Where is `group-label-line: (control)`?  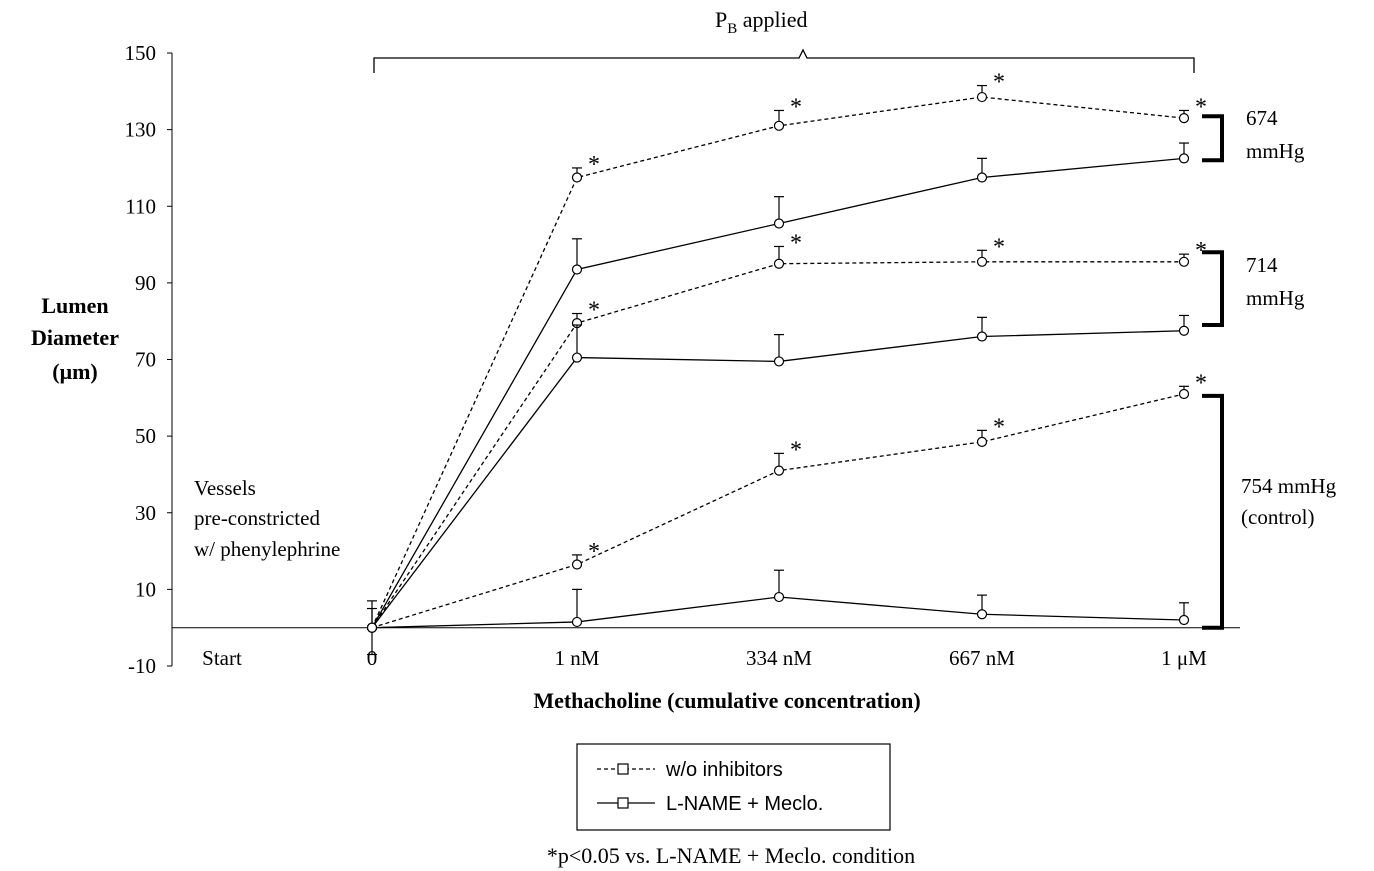 group-label-line: (control) is located at coordinates (1277, 517).